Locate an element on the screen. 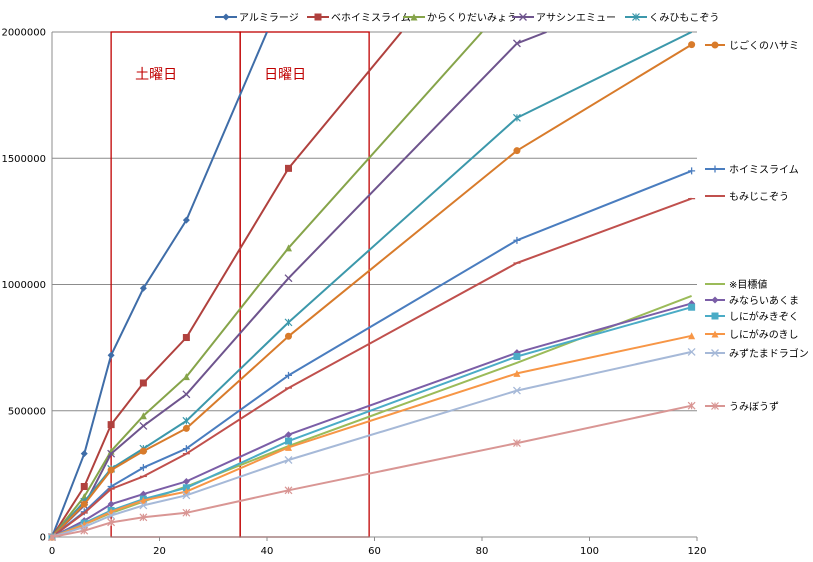 The image size is (813, 562). y-tick-label: 1500000 is located at coordinates (23, 159).